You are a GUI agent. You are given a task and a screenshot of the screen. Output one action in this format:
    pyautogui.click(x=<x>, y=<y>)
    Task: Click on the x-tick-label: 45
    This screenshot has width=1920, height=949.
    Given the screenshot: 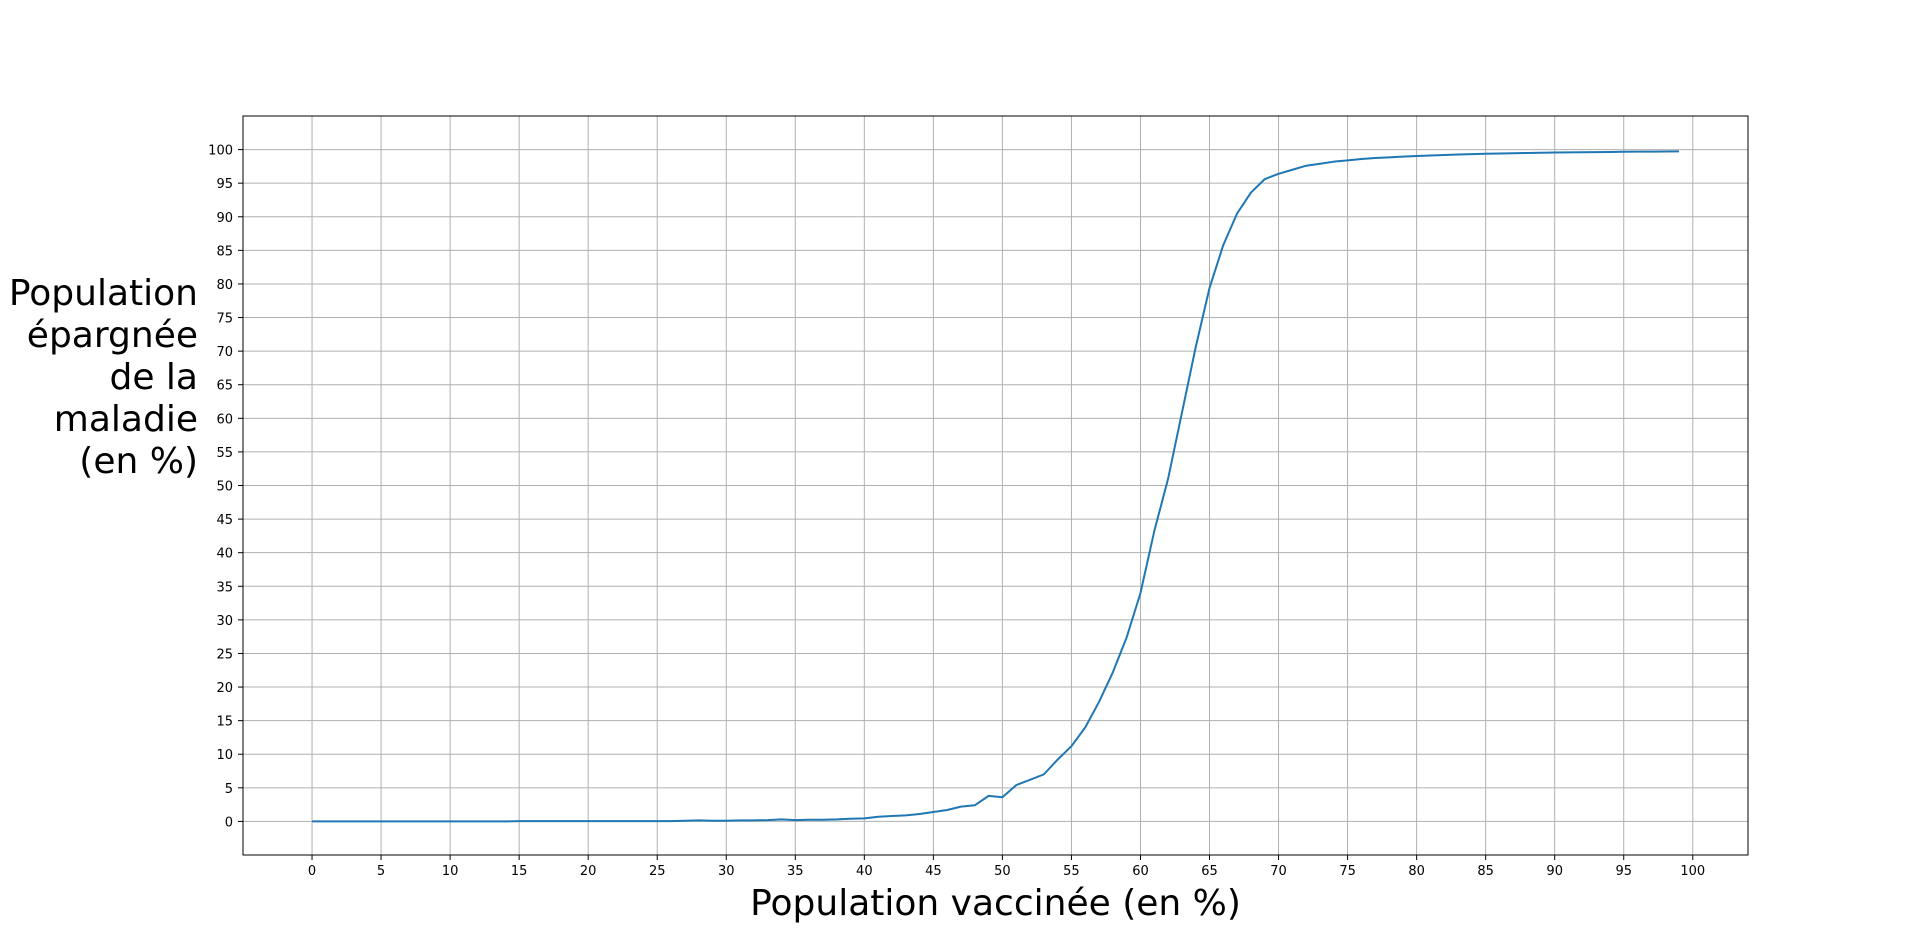 What is the action you would take?
    pyautogui.click(x=933, y=871)
    